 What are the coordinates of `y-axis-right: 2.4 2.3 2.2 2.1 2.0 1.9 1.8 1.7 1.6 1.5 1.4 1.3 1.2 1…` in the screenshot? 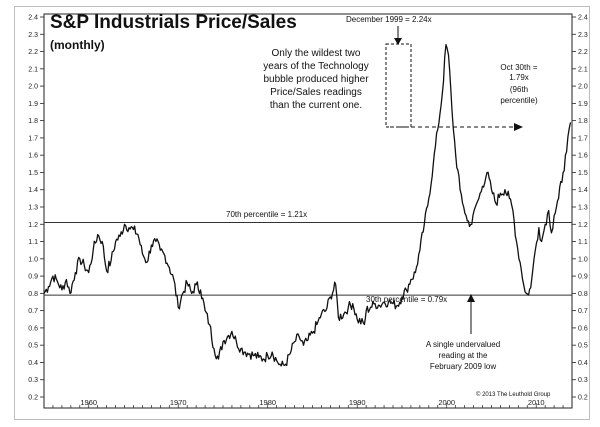 It's located at (580, 208).